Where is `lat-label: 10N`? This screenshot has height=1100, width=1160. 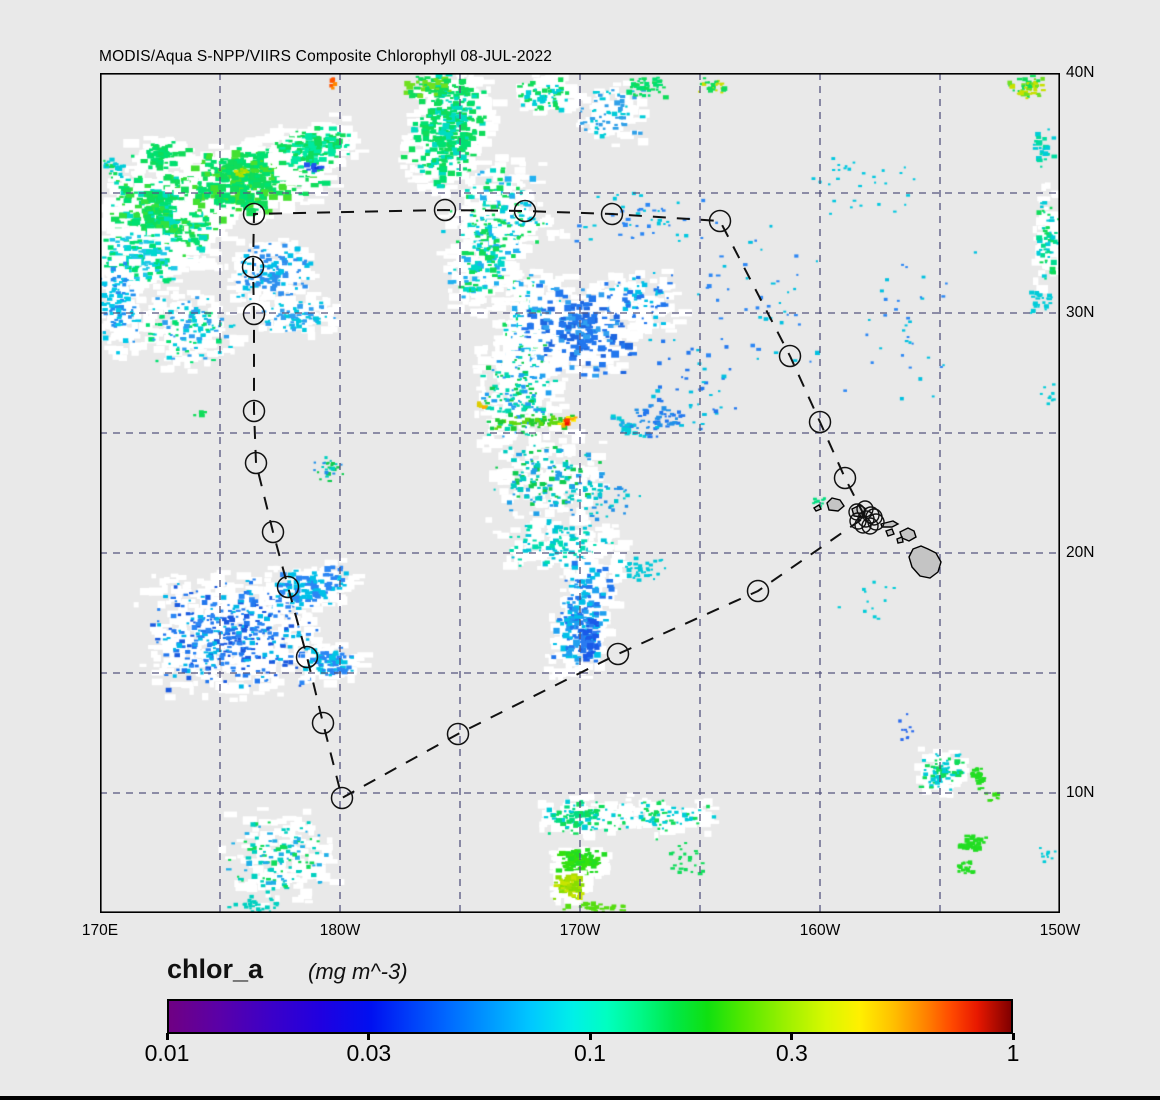
lat-label: 10N is located at coordinates (1080, 792).